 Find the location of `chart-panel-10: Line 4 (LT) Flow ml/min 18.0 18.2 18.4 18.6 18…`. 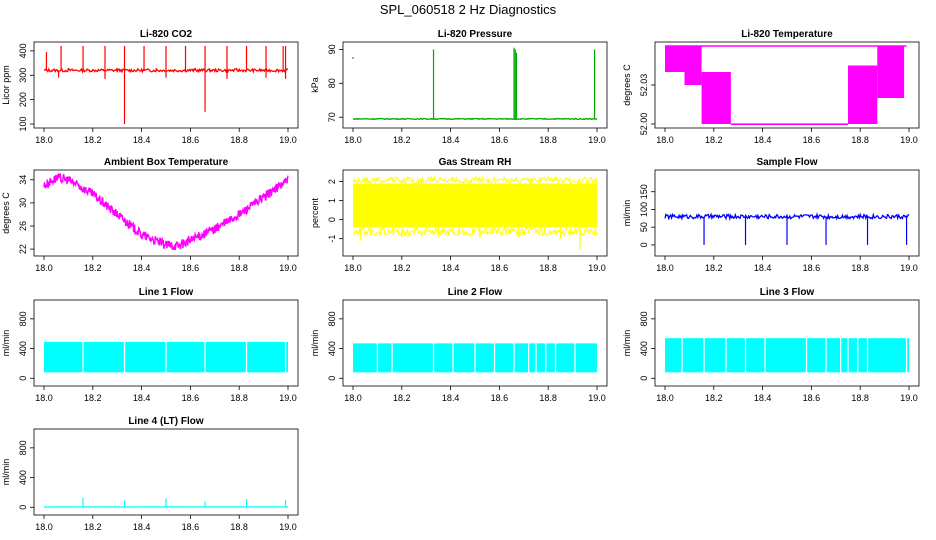

chart-panel-10: Line 4 (LT) Flow ml/min 18.0 18.2 18.4 18.6 18… is located at coordinates (150, 474).